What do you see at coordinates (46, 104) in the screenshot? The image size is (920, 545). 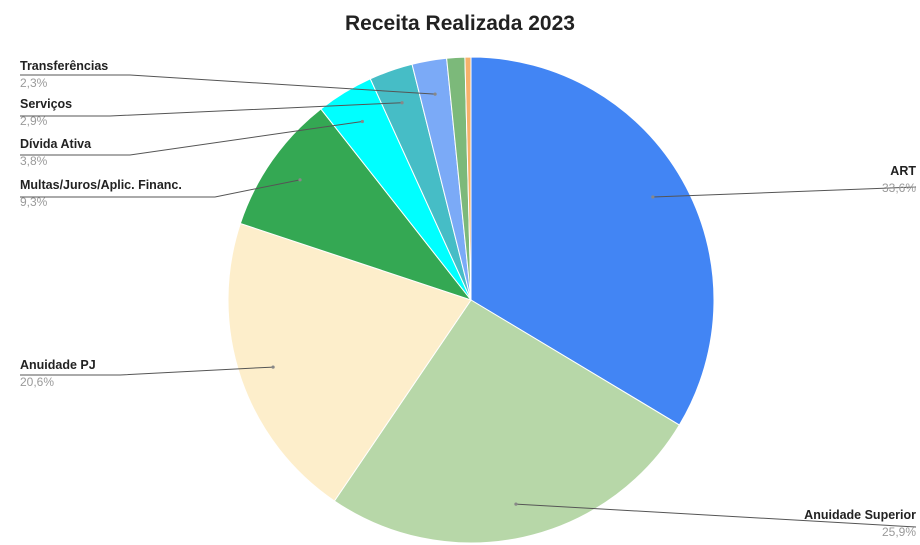 I see `slice-label-servicos: Serviços` at bounding box center [46, 104].